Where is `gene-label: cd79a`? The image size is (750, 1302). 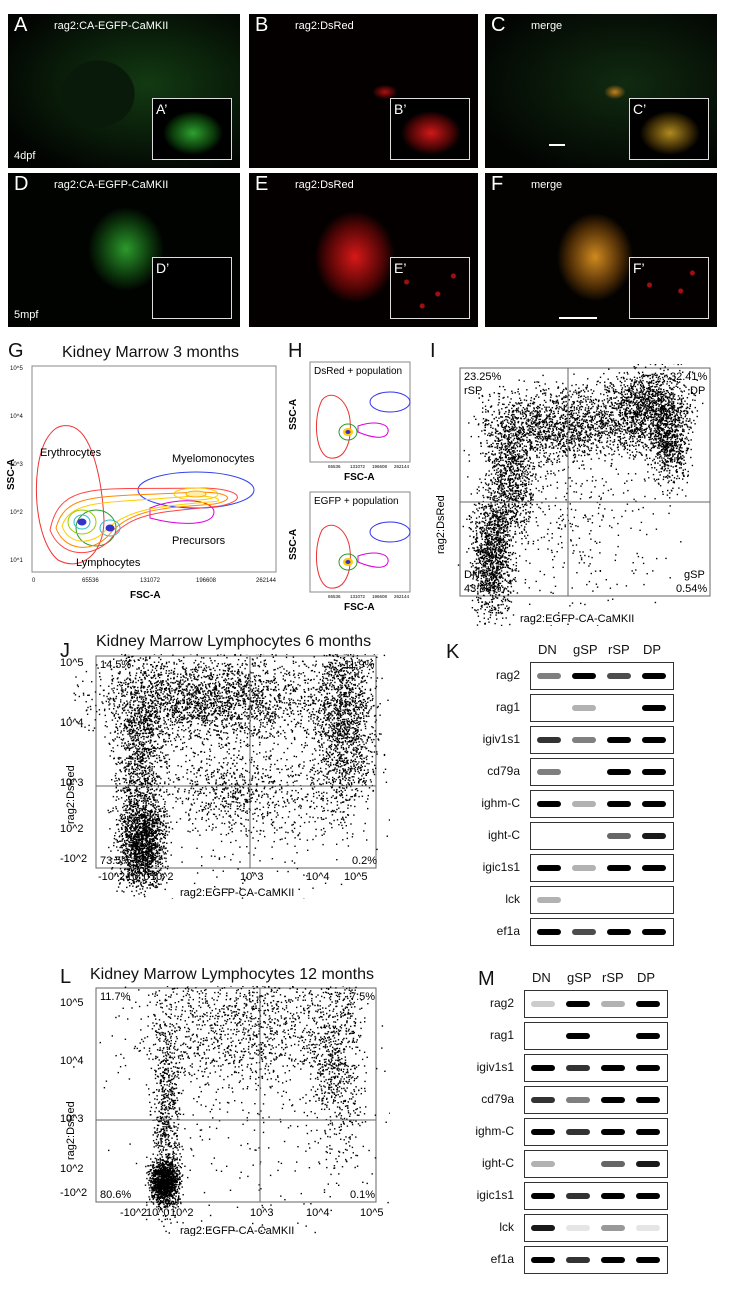 gene-label: cd79a is located at coordinates (497, 1099).